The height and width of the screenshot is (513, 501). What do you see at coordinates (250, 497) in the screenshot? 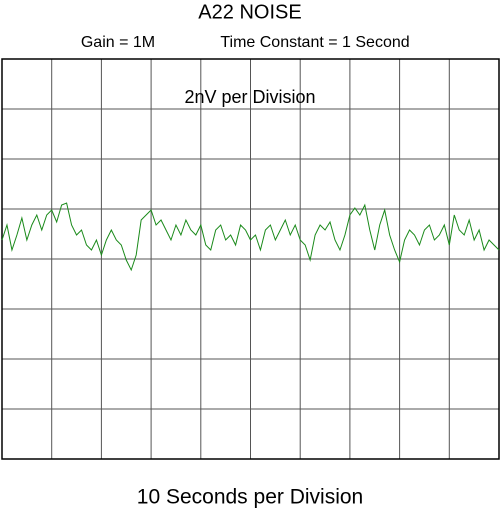
I see `x-axis-label: 10 Seconds per Division` at bounding box center [250, 497].